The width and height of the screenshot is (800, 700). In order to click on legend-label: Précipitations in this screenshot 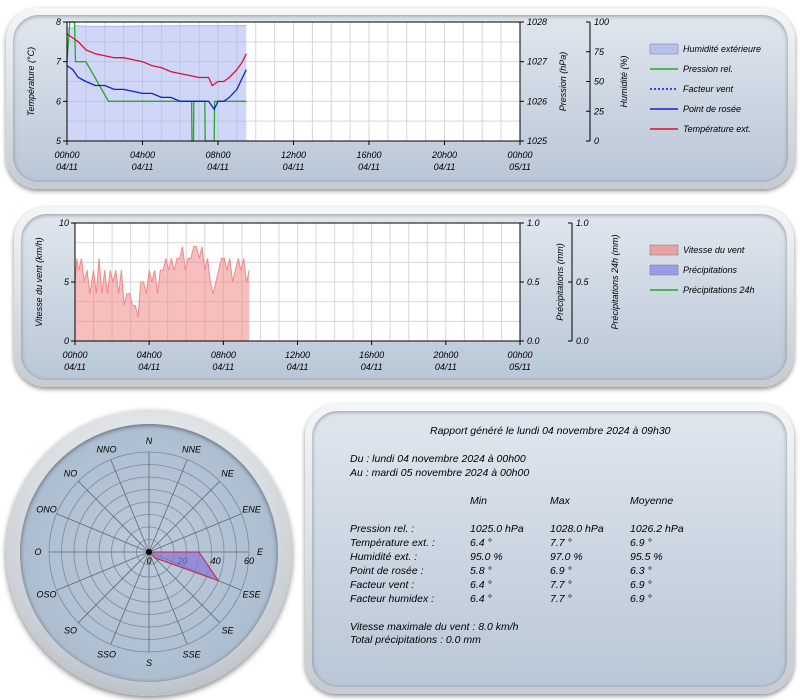, I will do `click(710, 270)`.